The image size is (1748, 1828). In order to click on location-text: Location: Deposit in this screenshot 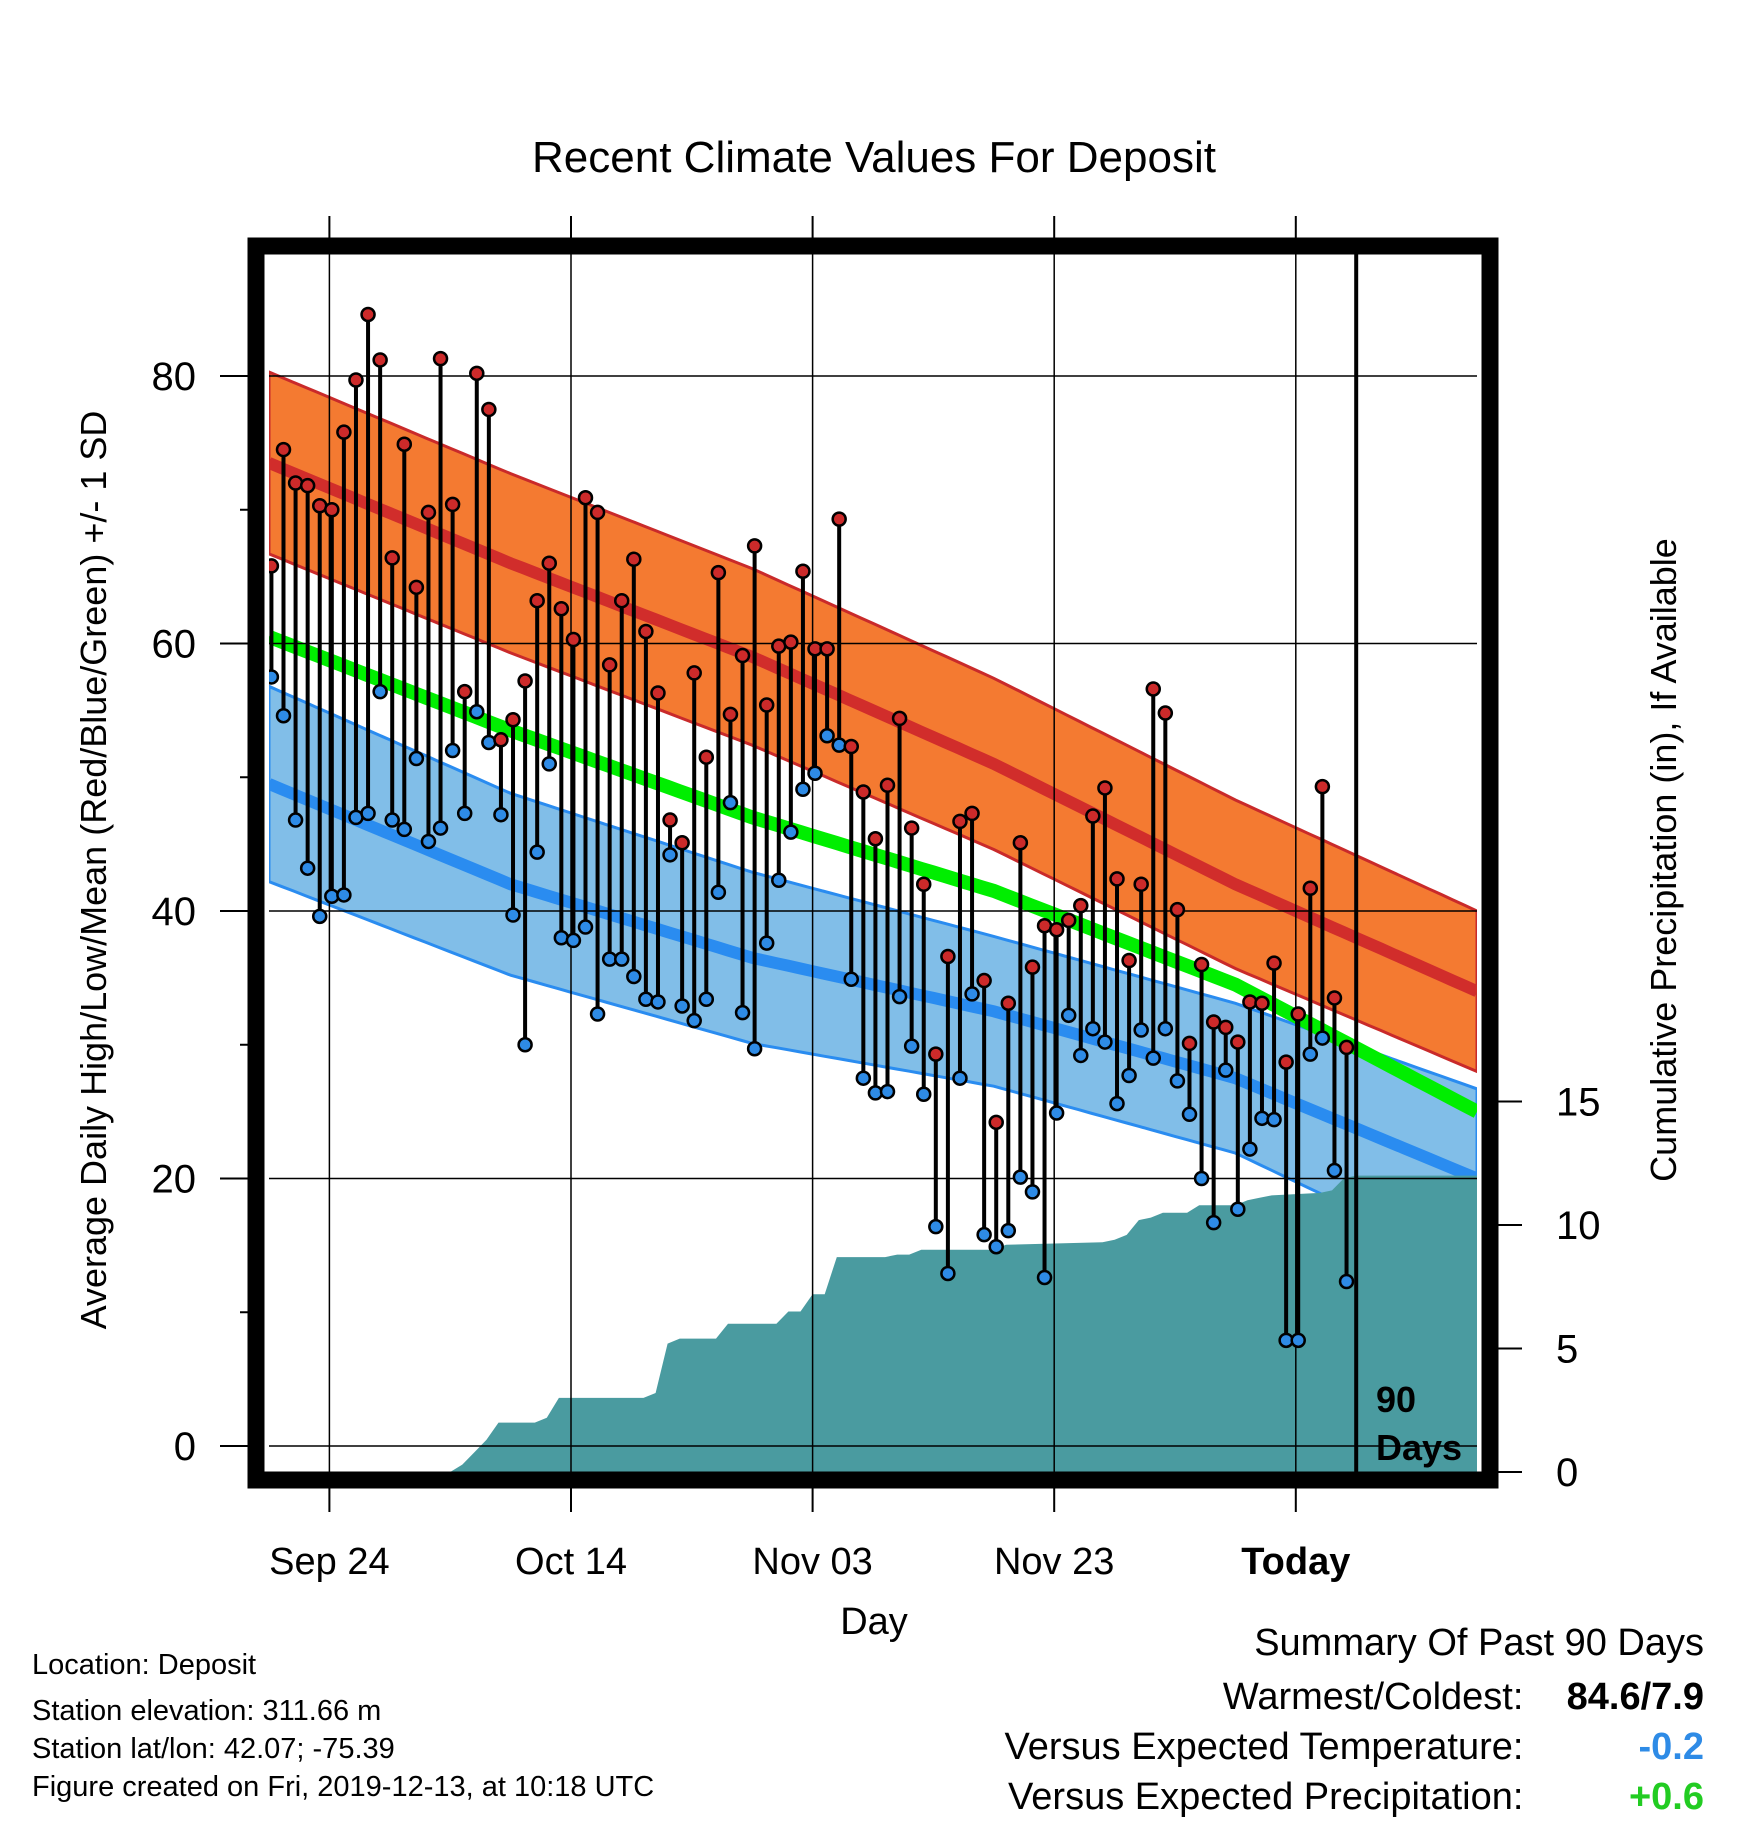, I will do `click(144, 1665)`.